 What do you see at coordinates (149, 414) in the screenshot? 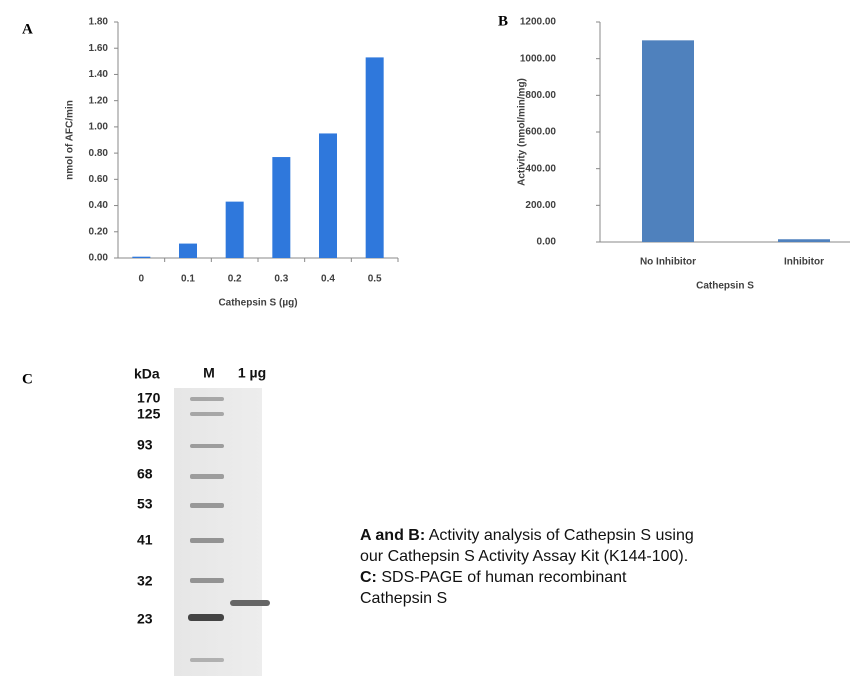
I see `marker-label: 125` at bounding box center [149, 414].